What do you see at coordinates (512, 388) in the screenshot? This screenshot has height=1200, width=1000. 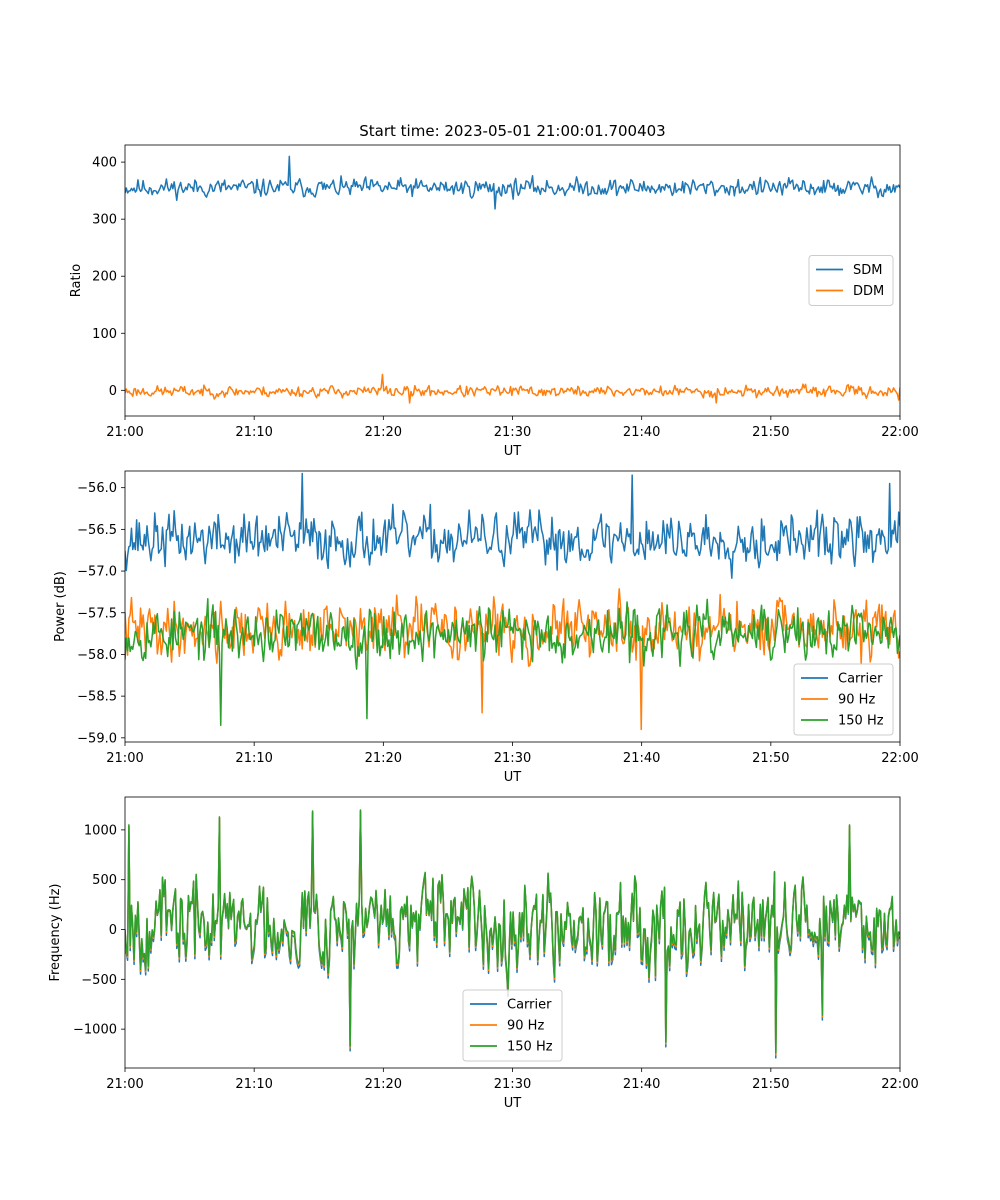 I see `series-line-ddm` at bounding box center [512, 388].